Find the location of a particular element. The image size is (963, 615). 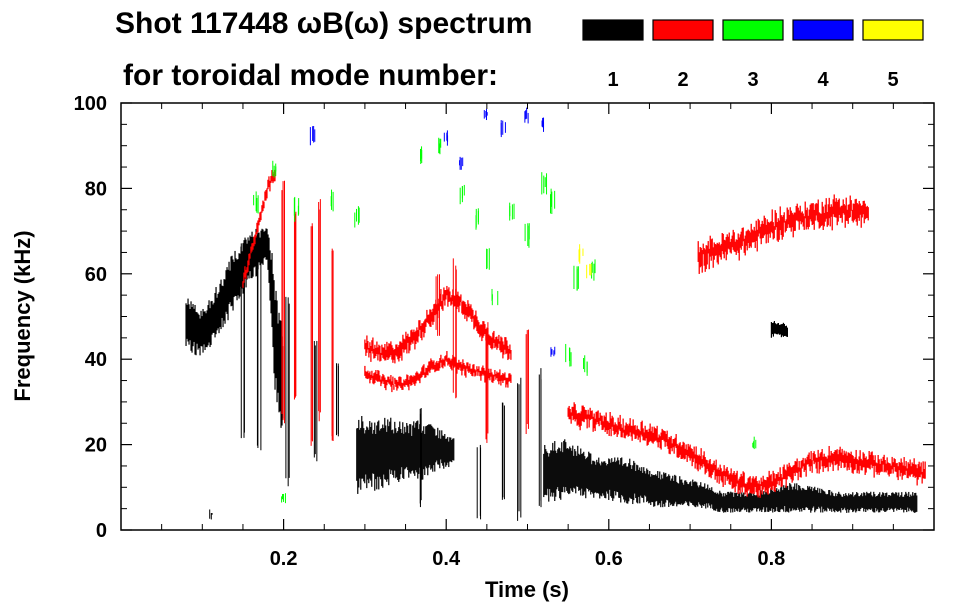

y-axis-label: Frequency (kHz) is located at coordinates (22, 315).